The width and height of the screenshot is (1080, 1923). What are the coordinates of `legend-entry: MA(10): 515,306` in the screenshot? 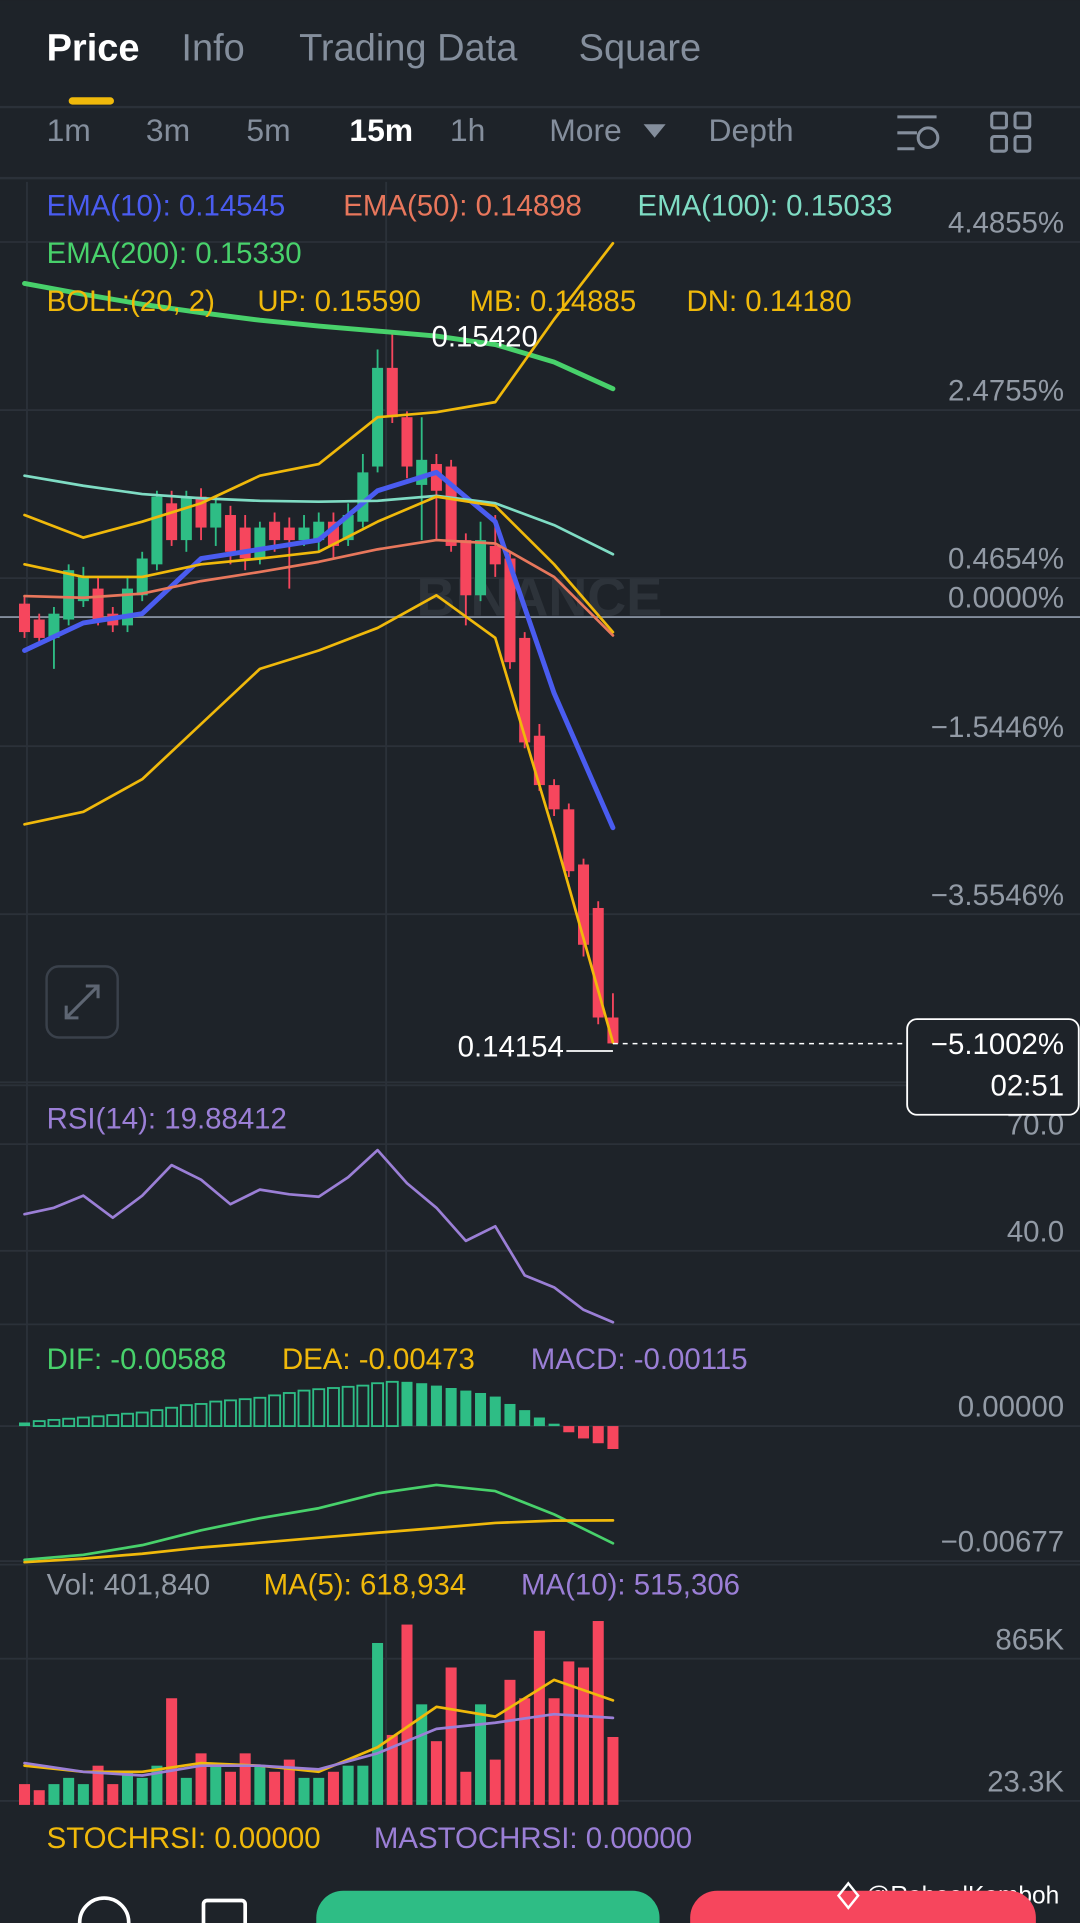 It's located at (630, 1584).